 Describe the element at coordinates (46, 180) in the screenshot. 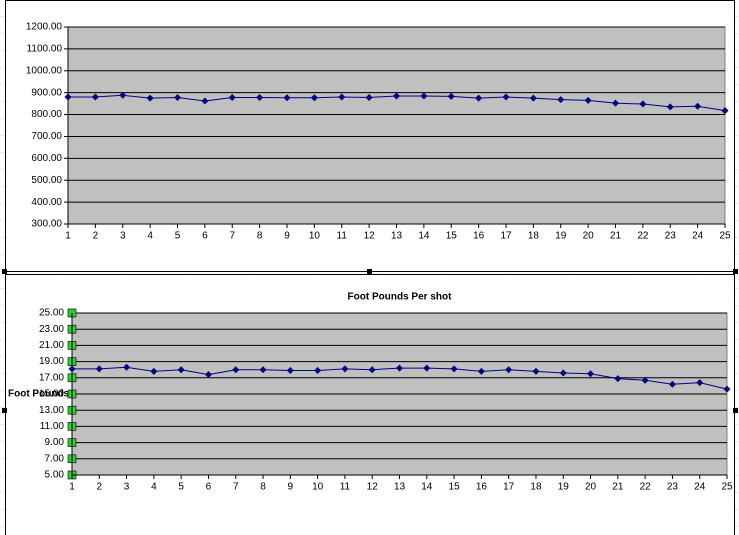

I see `y-tick-label: 500.00` at that location.